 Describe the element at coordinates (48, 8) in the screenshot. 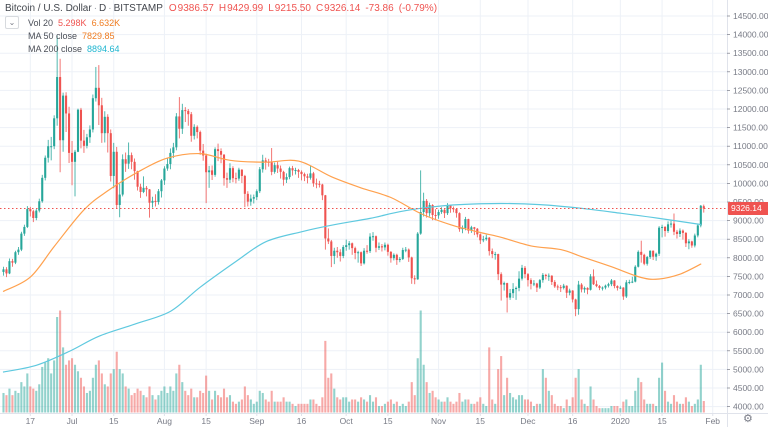

I see `symbol-name: Bitcoin / U.S. Dollar` at that location.